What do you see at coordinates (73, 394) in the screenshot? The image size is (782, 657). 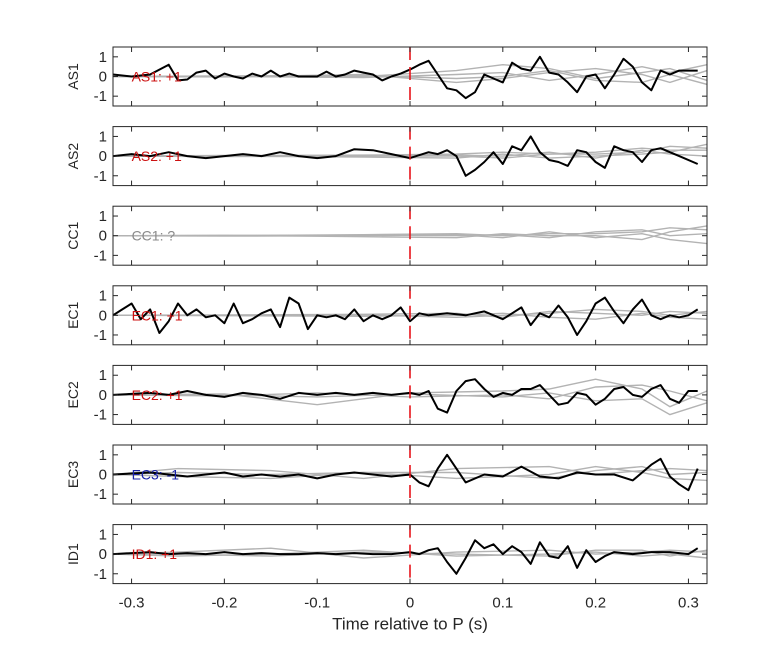 I see `y-axis-label: EC2` at bounding box center [73, 394].